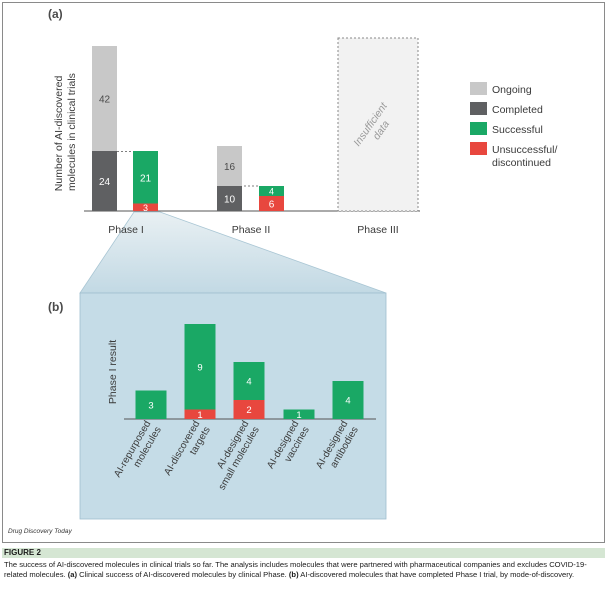 Image resolution: width=608 pixels, height=608 pixels. I want to click on bar-b-2-successful, so click(249, 381).